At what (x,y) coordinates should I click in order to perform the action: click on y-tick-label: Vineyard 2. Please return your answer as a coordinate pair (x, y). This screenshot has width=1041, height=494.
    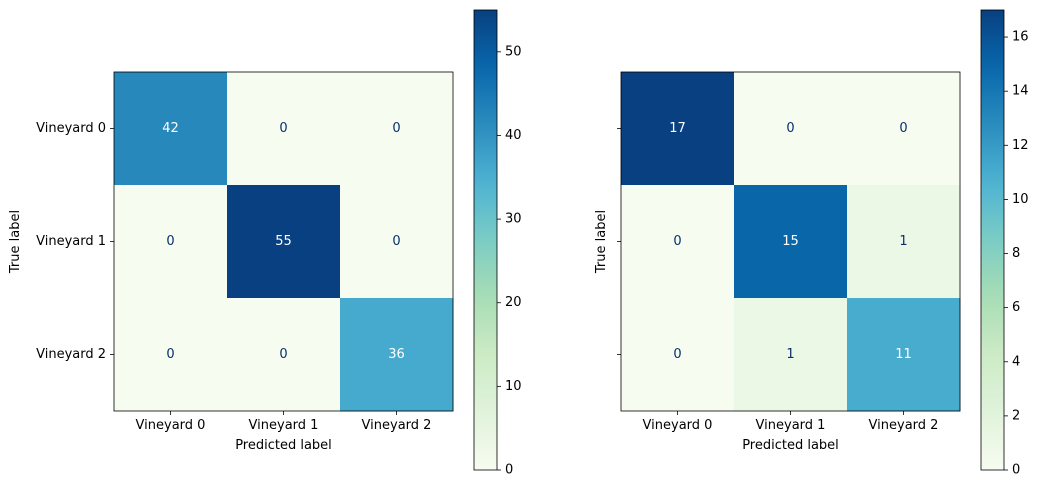
    Looking at the image, I should click on (71, 354).